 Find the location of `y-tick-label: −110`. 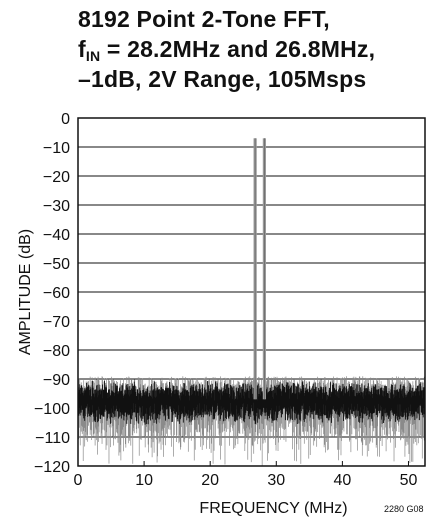

y-tick-label: −110 is located at coordinates (52, 438).